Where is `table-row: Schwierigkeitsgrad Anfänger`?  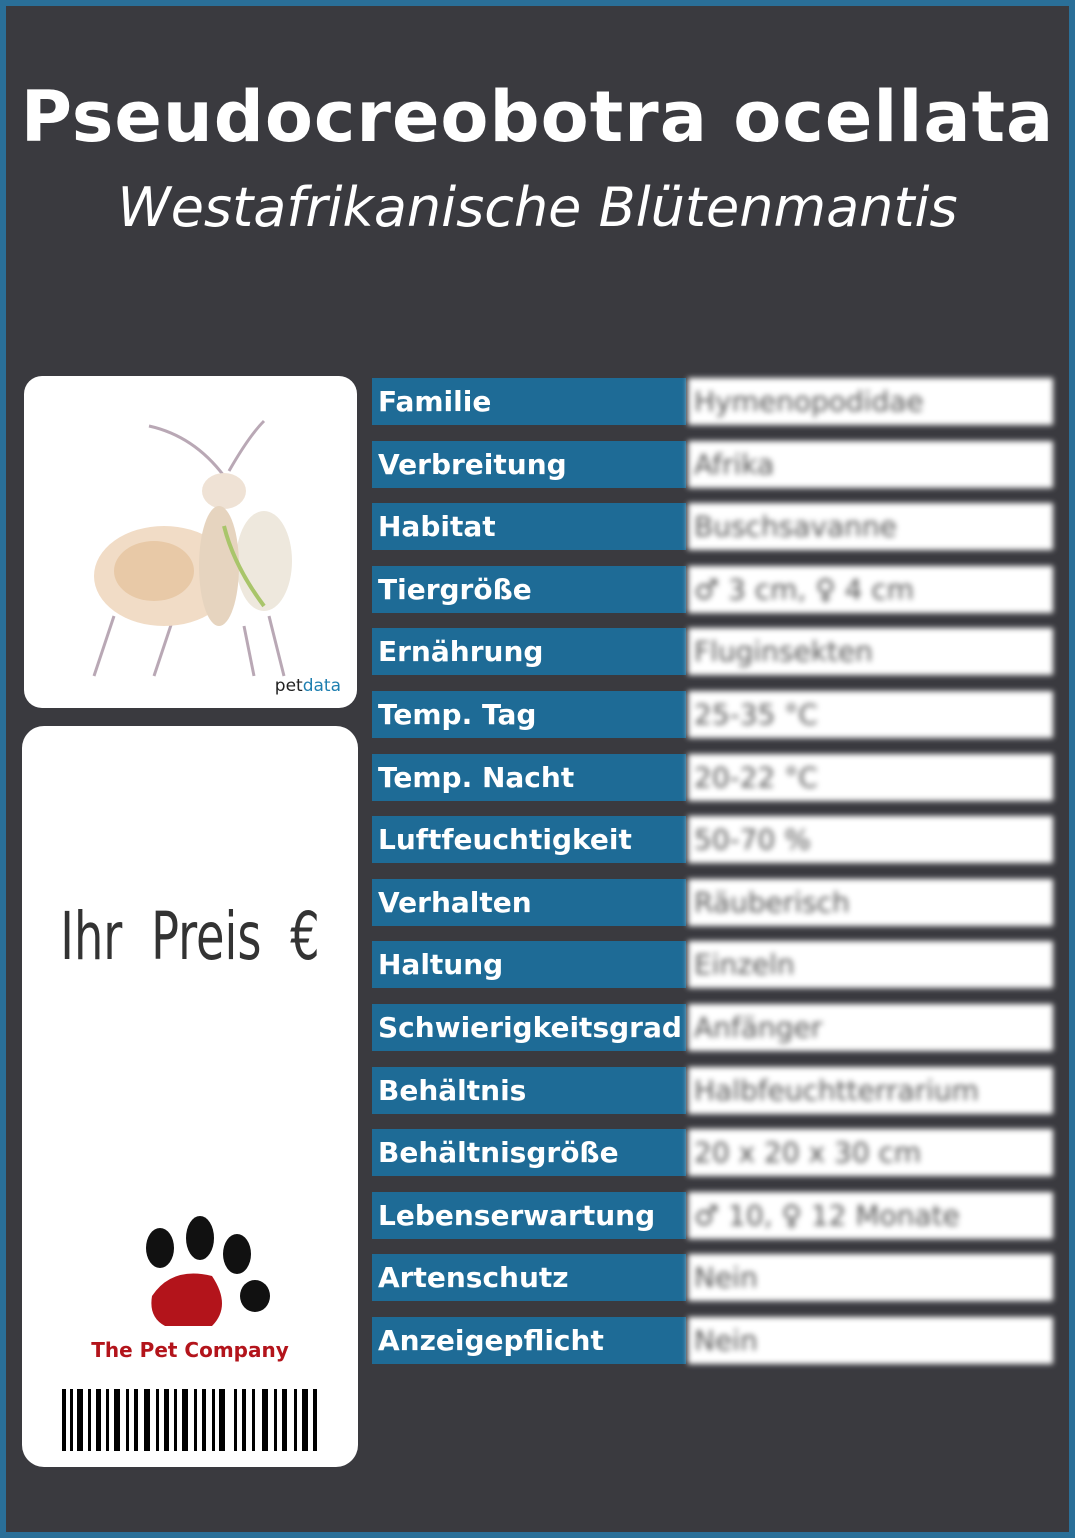 table-row: Schwierigkeitsgrad Anfänger is located at coordinates (712, 1027).